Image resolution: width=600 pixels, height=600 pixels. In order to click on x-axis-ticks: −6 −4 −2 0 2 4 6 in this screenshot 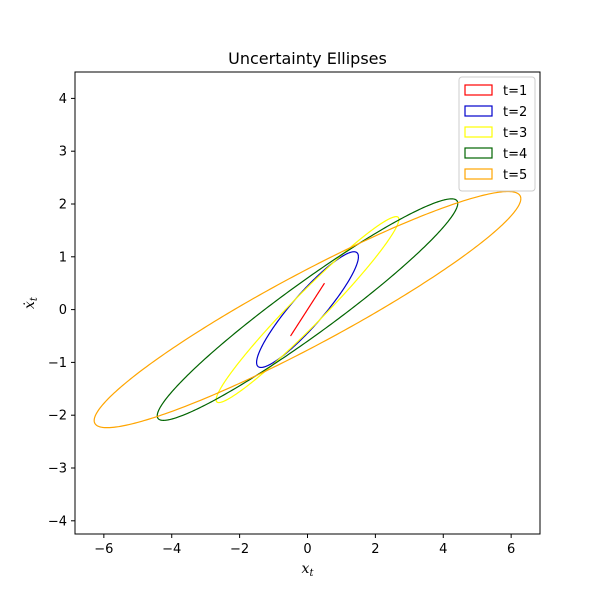, I will do `click(304, 545)`.